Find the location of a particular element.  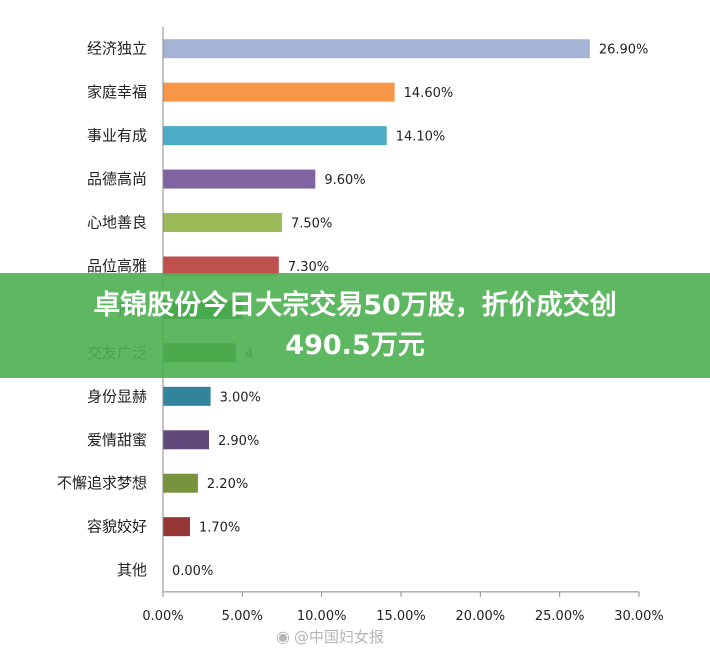

category-label-0: 经济独立 is located at coordinates (117, 49).